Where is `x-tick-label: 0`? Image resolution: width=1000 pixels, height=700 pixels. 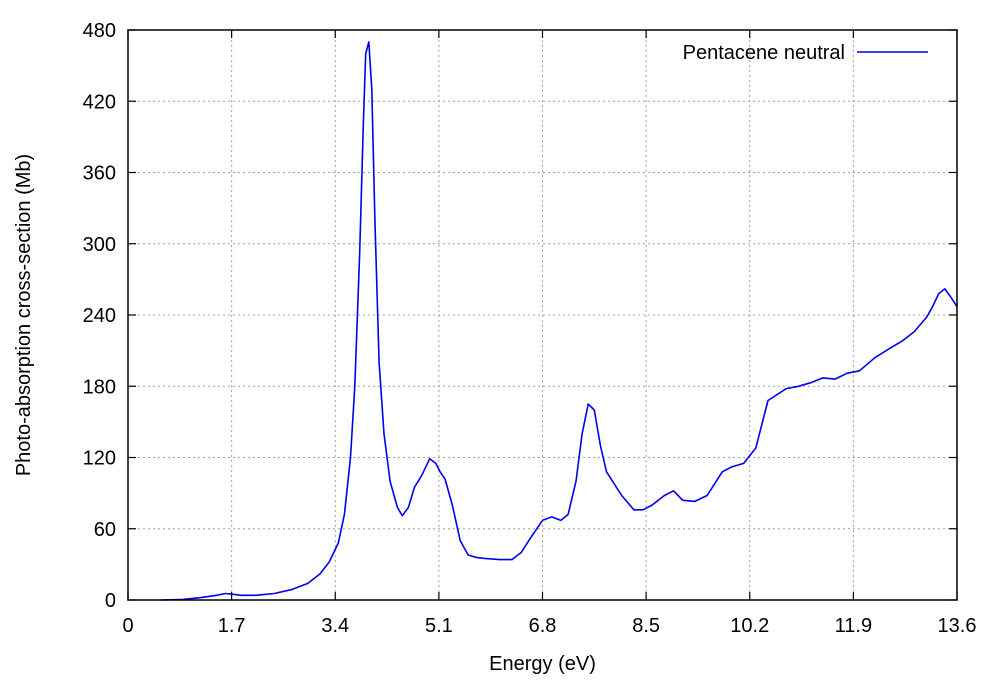 x-tick-label: 0 is located at coordinates (127, 626).